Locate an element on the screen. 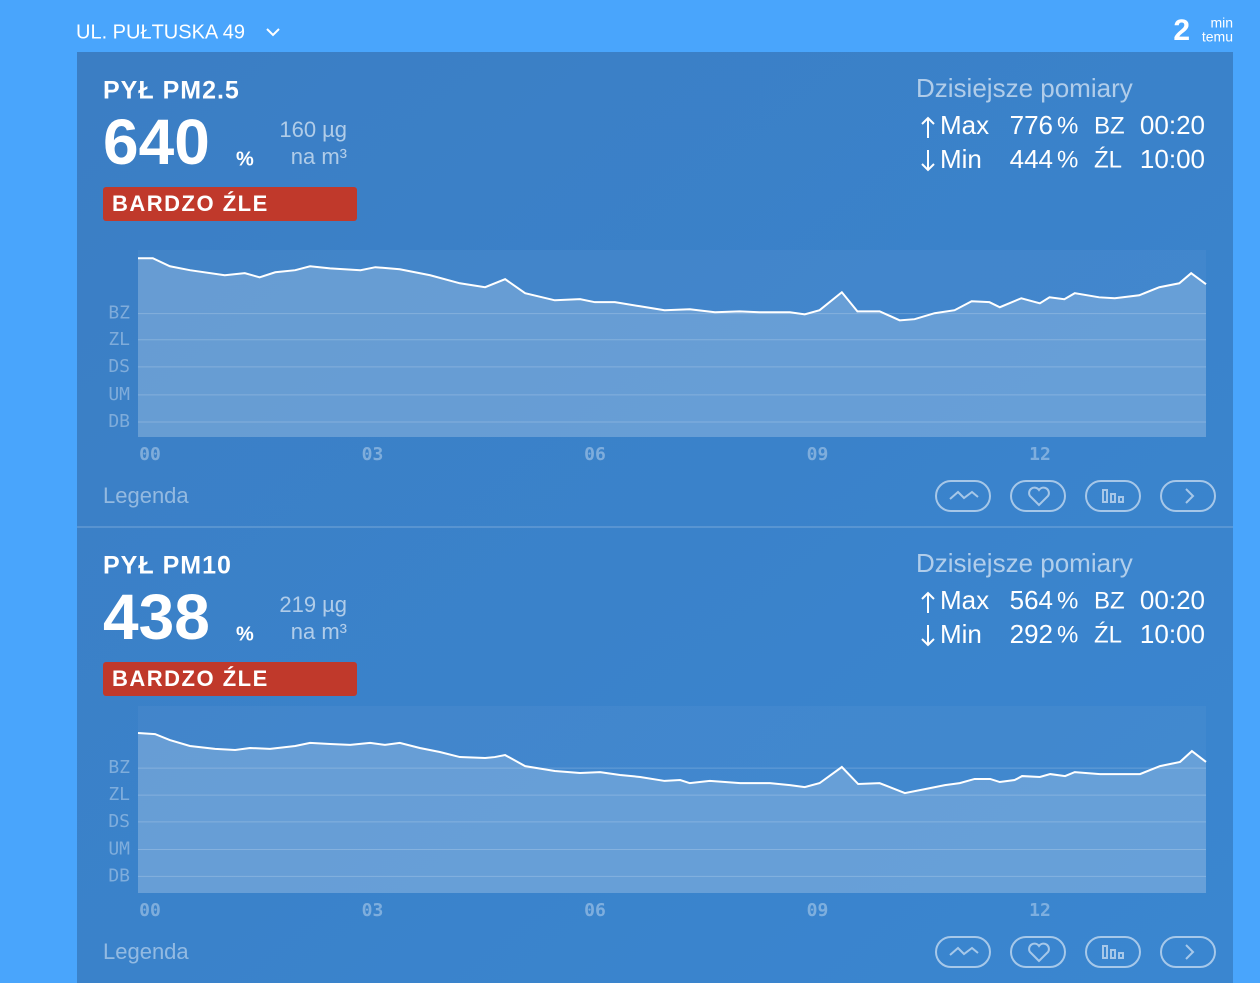  concentration: 219 µg is located at coordinates (313, 604).